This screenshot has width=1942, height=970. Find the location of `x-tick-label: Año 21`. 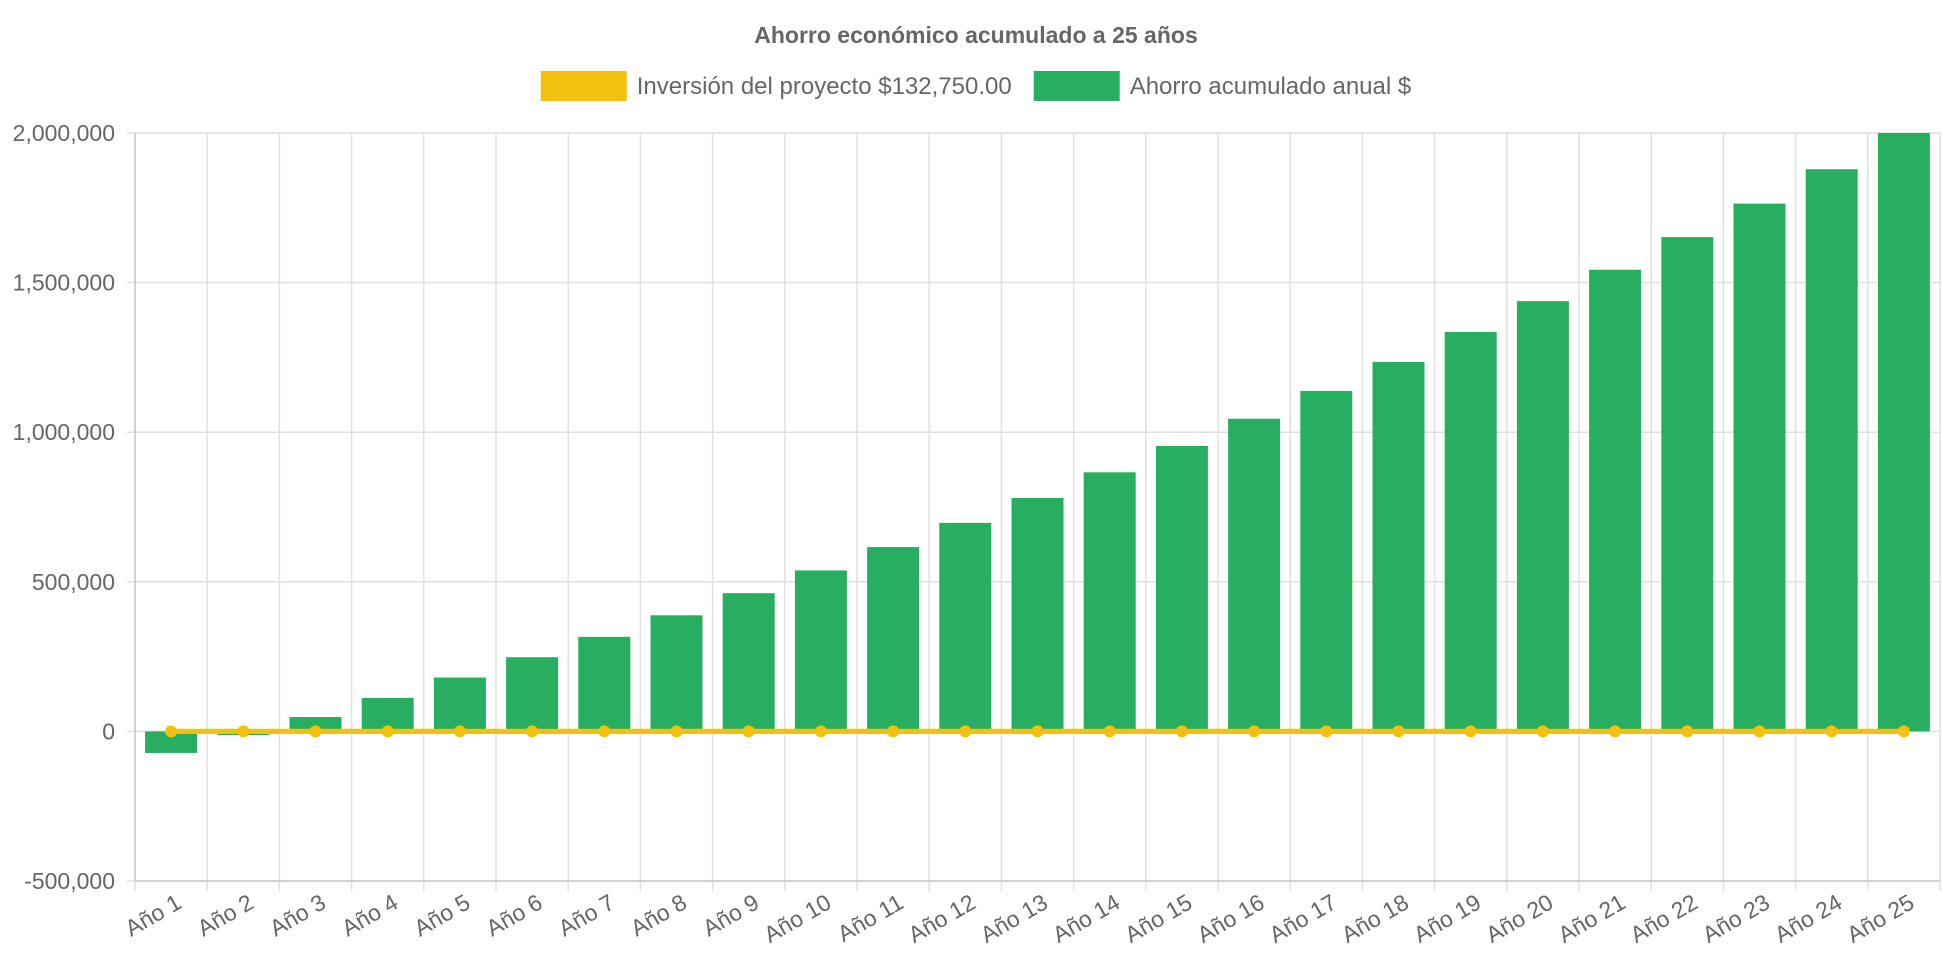

x-tick-label: Año 21 is located at coordinates (1591, 918).